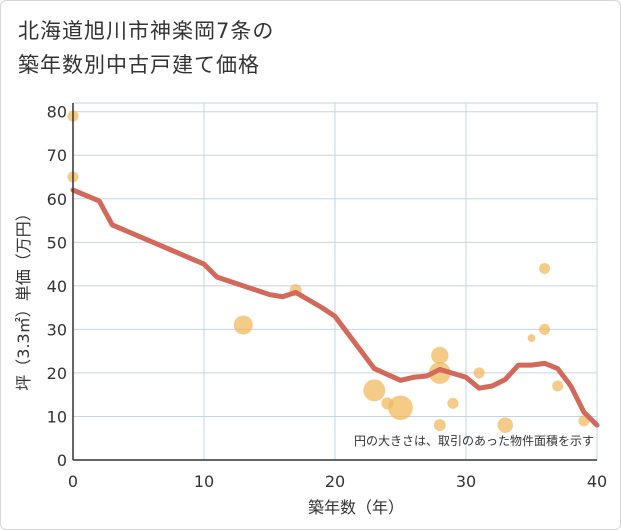 The height and width of the screenshot is (530, 621). I want to click on y-tick-label: 50, so click(57, 242).